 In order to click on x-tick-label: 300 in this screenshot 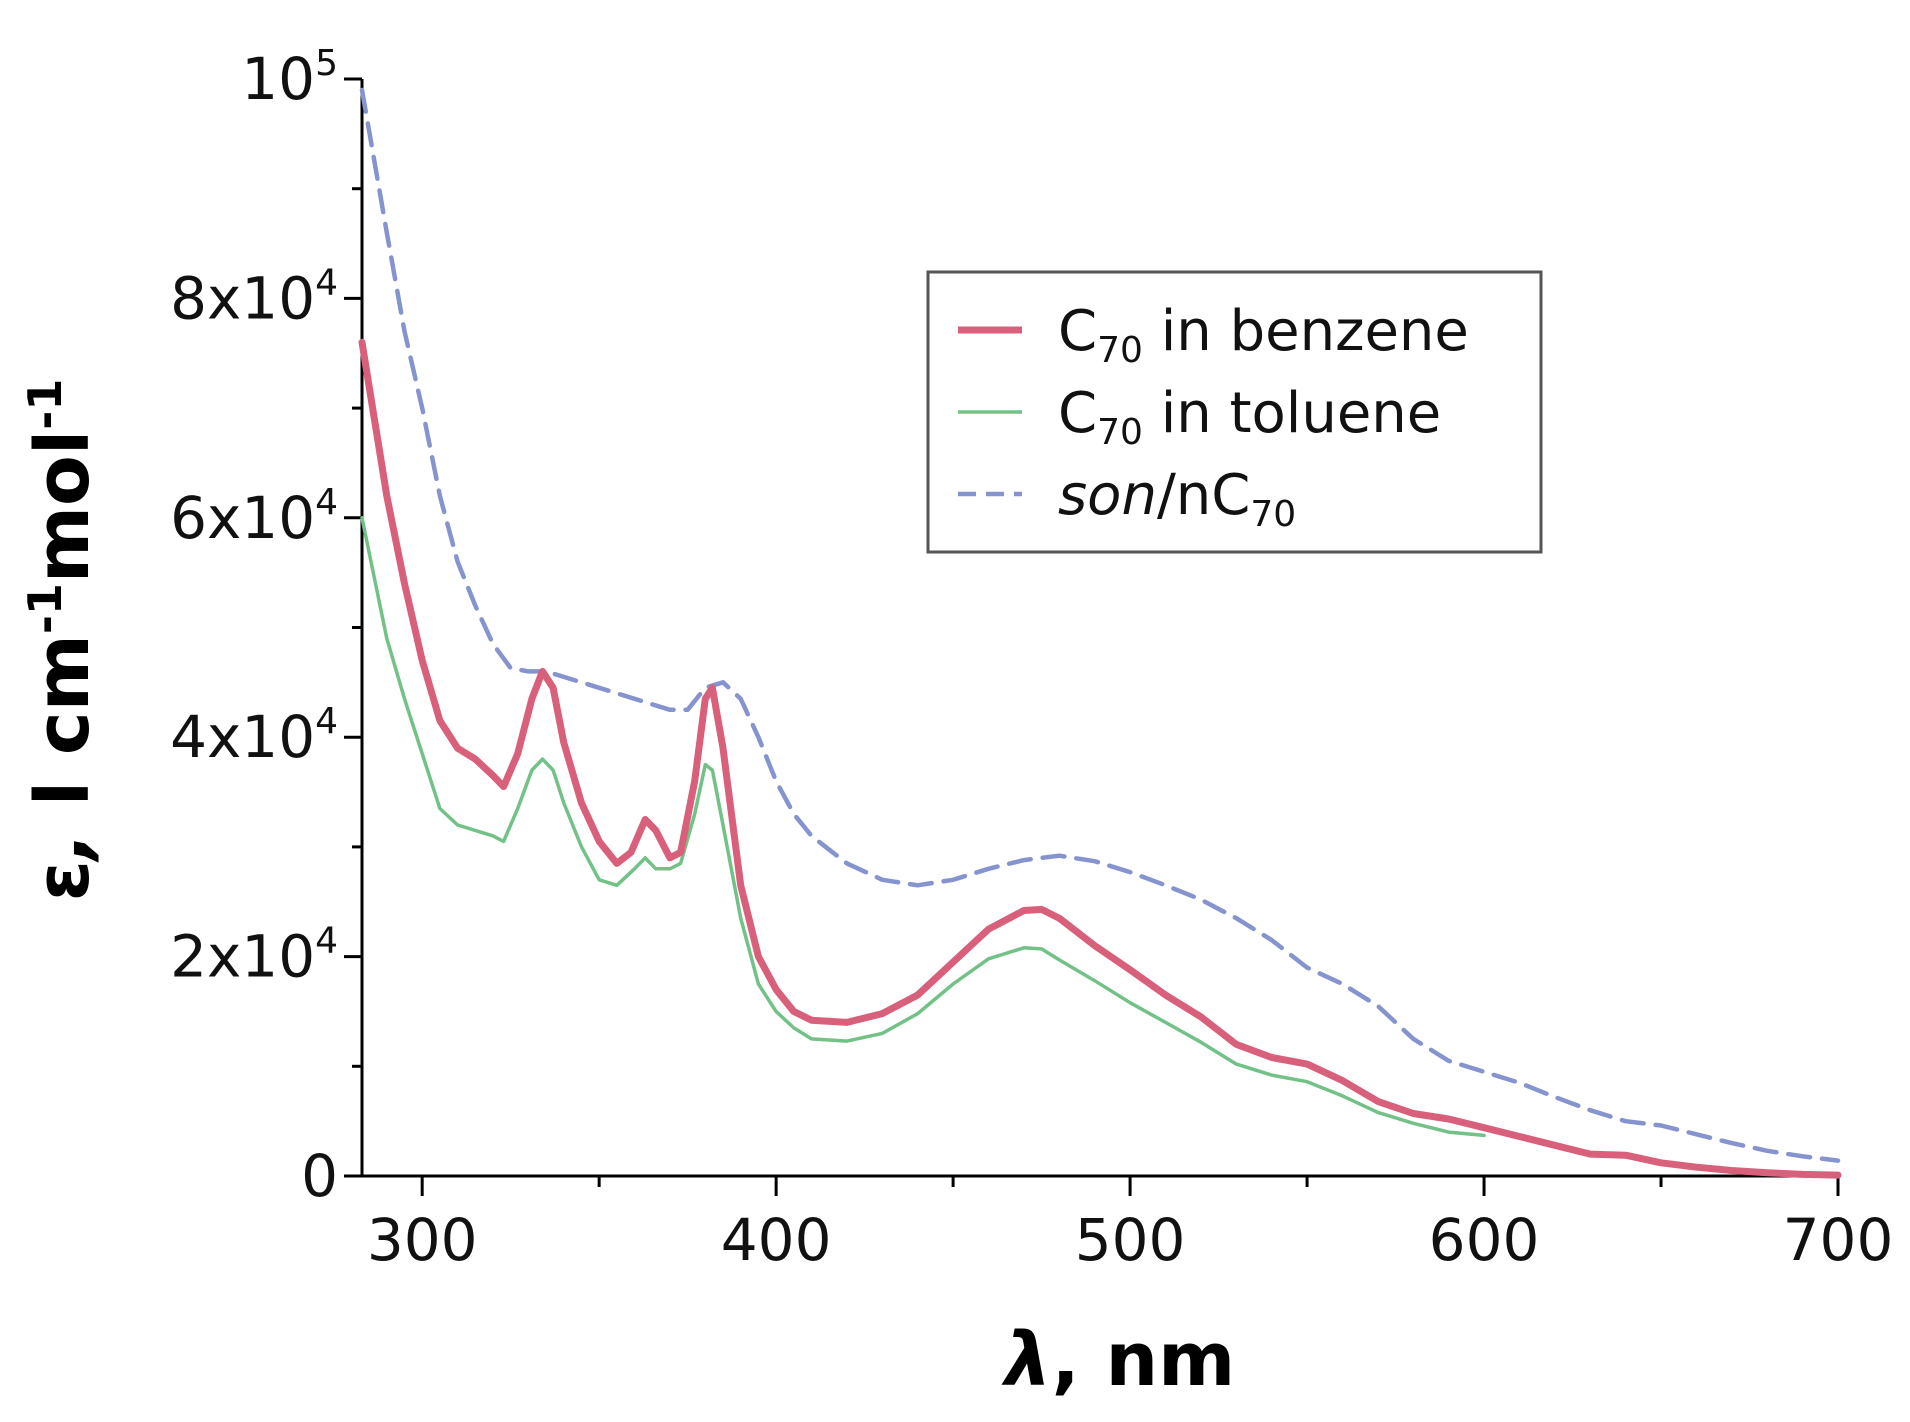, I will do `click(422, 1240)`.